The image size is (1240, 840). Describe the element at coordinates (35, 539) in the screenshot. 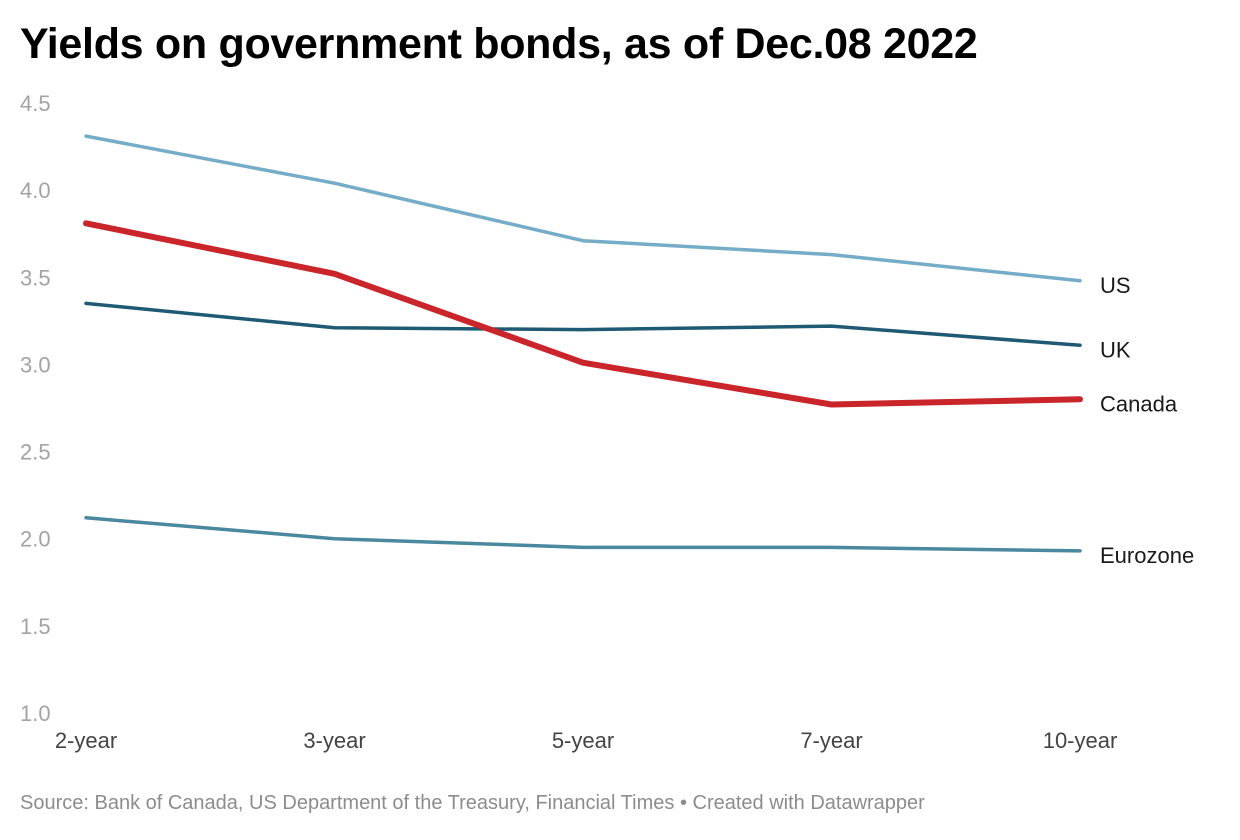

I see `y-tick-label: 2.0` at that location.